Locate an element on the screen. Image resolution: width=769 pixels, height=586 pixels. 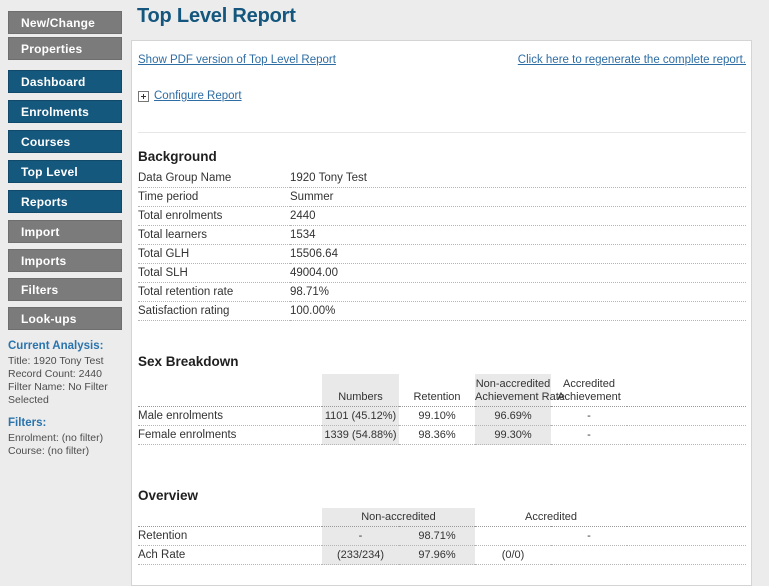
sidebar-item-properties: Properties is located at coordinates (65, 48).